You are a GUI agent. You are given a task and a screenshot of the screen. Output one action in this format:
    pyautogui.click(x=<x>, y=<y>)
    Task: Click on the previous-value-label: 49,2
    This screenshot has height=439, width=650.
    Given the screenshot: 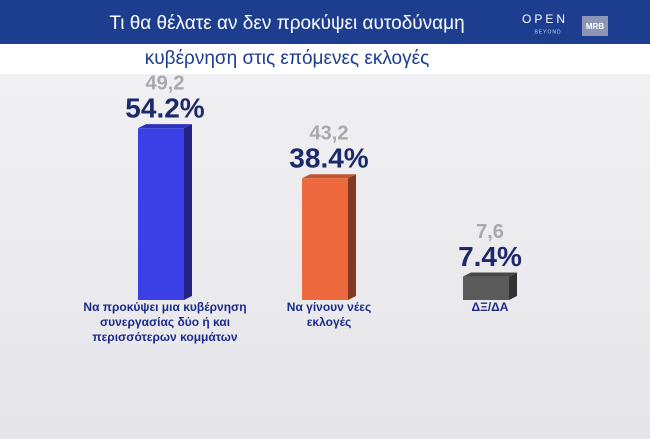 What is the action you would take?
    pyautogui.click(x=165, y=83)
    